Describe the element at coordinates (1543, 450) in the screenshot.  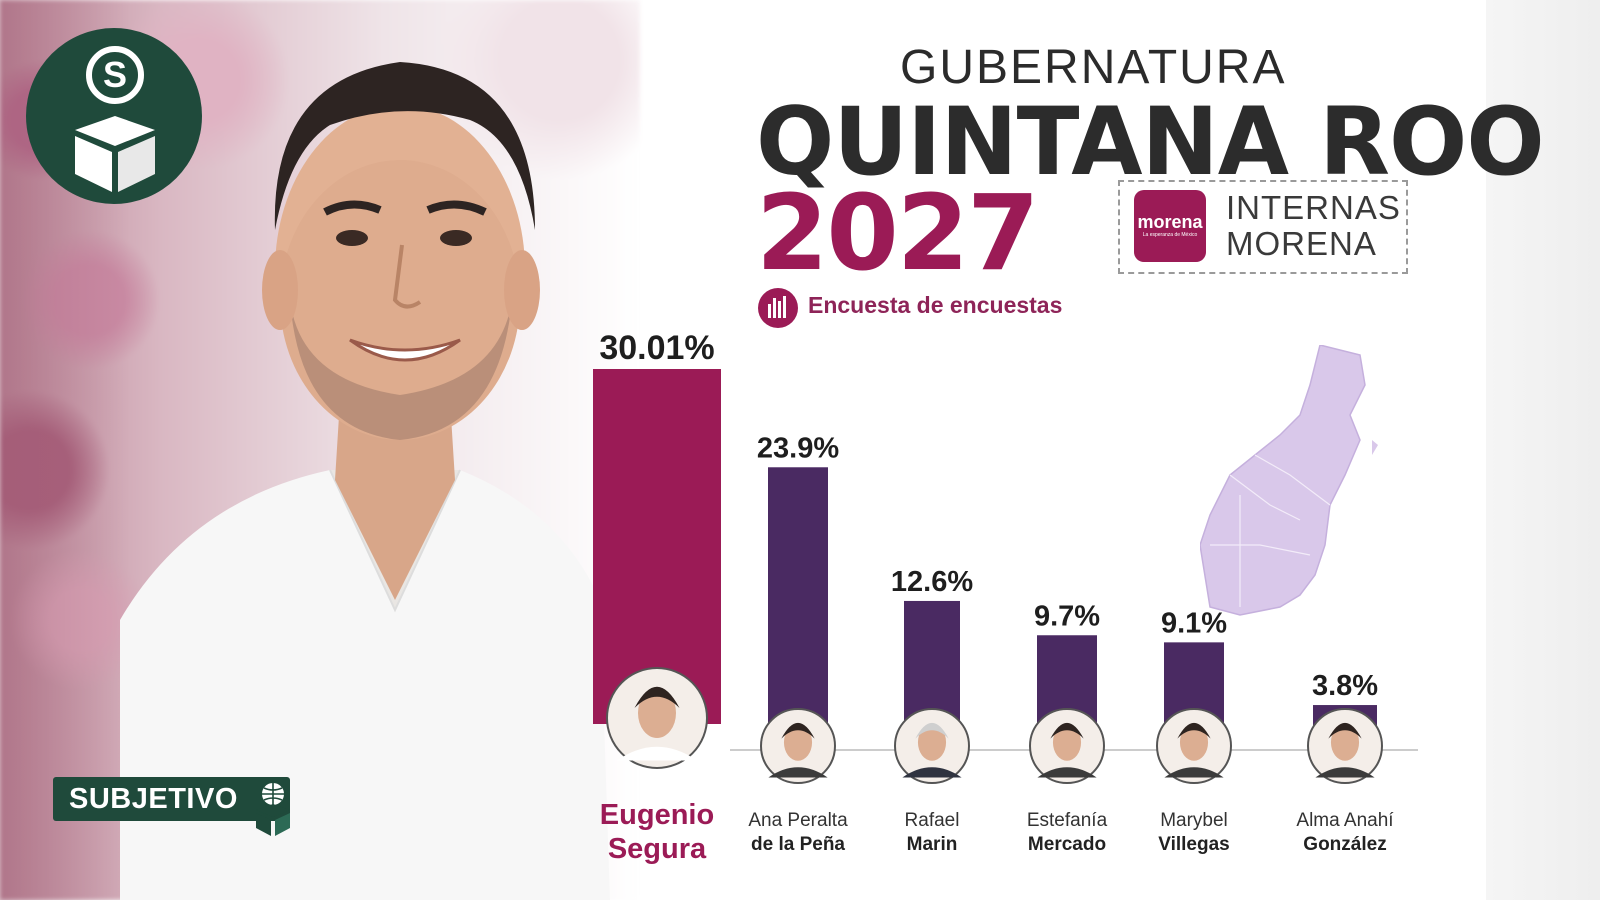
I see `right-faded-strip` at that location.